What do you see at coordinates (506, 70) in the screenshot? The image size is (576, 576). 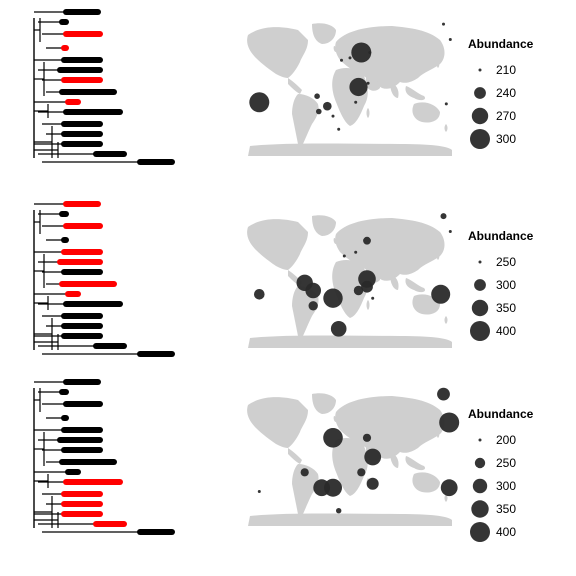 I see `legend-label: 210` at bounding box center [506, 70].